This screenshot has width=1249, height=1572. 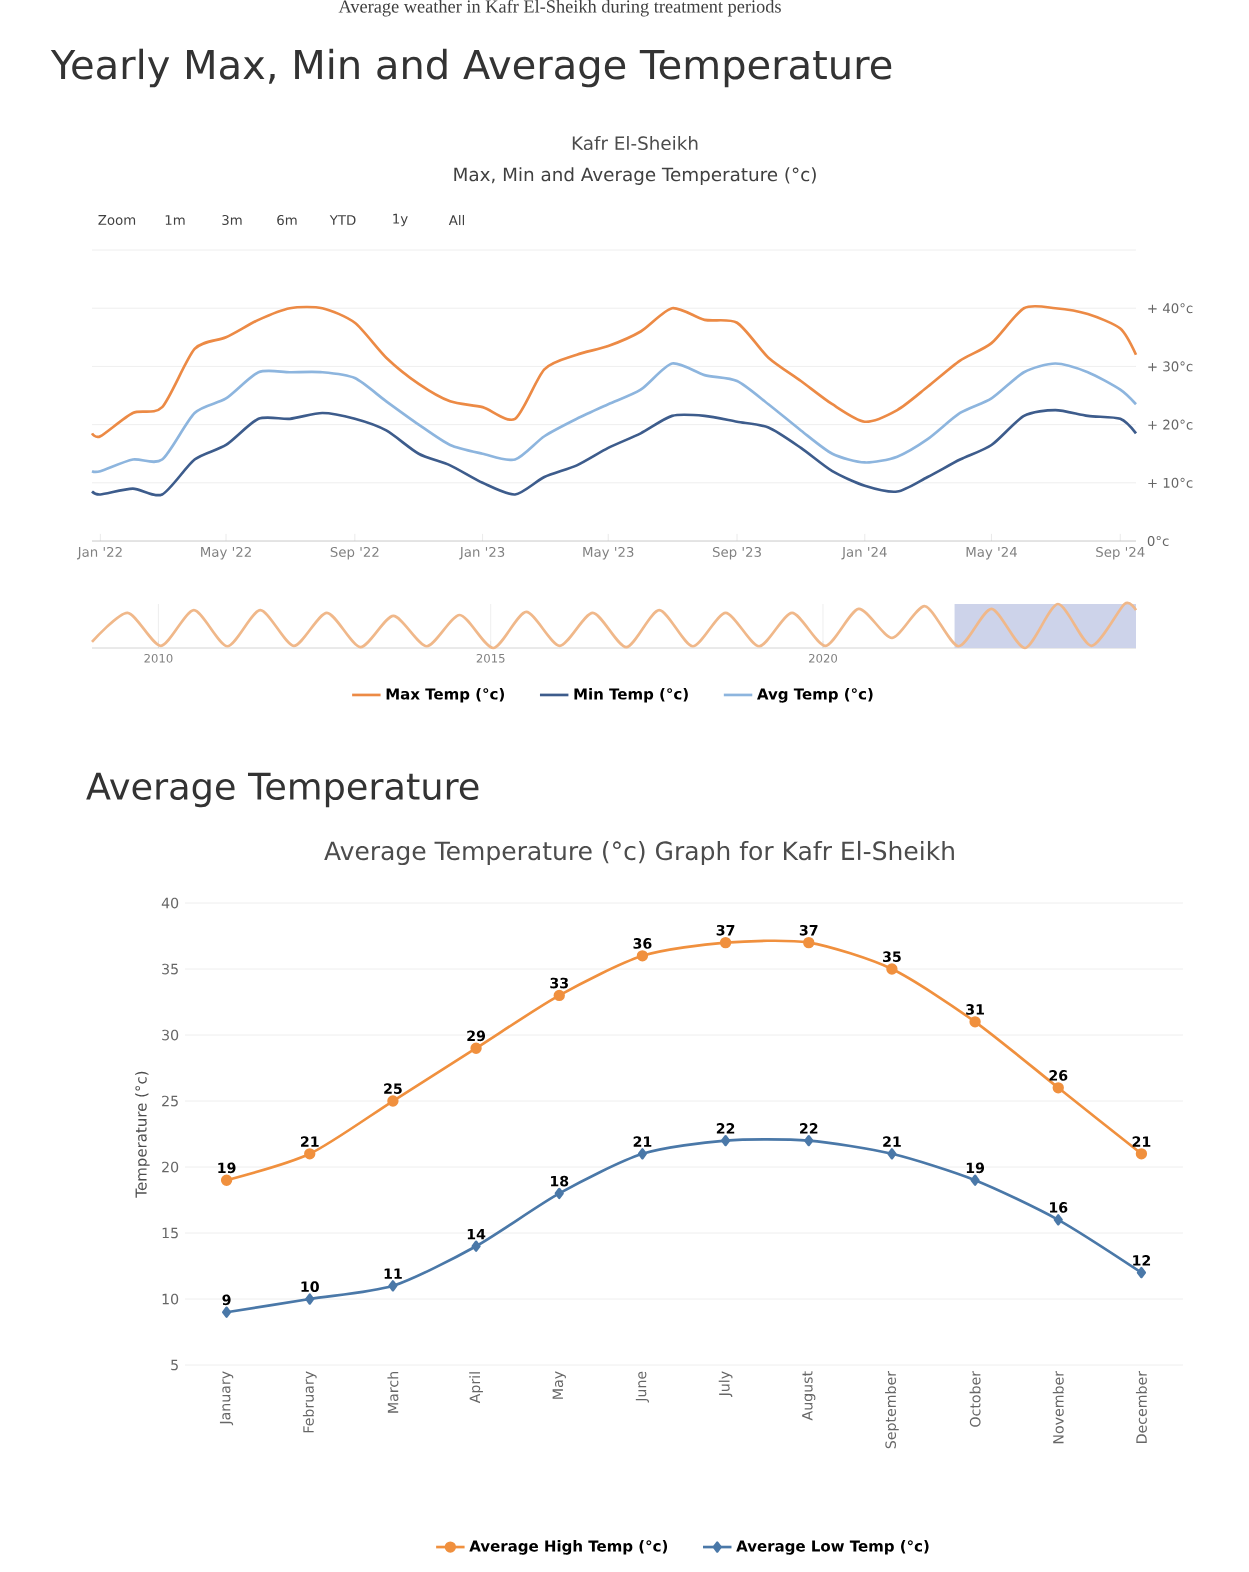 I want to click on y-tick-label: + 30°c, so click(x=1170, y=366).